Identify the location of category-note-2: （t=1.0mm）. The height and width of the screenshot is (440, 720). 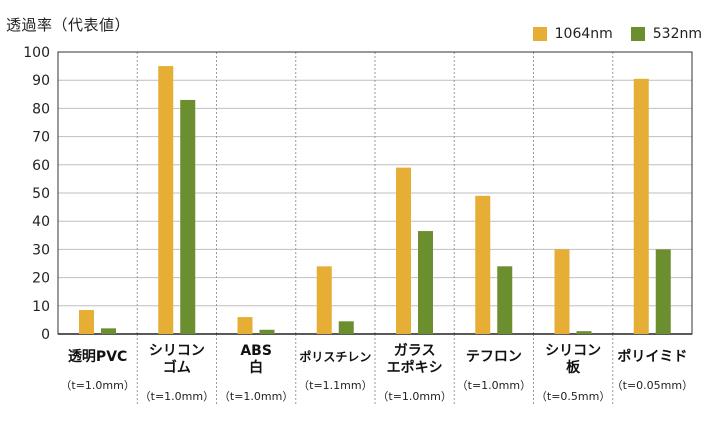
(256, 396).